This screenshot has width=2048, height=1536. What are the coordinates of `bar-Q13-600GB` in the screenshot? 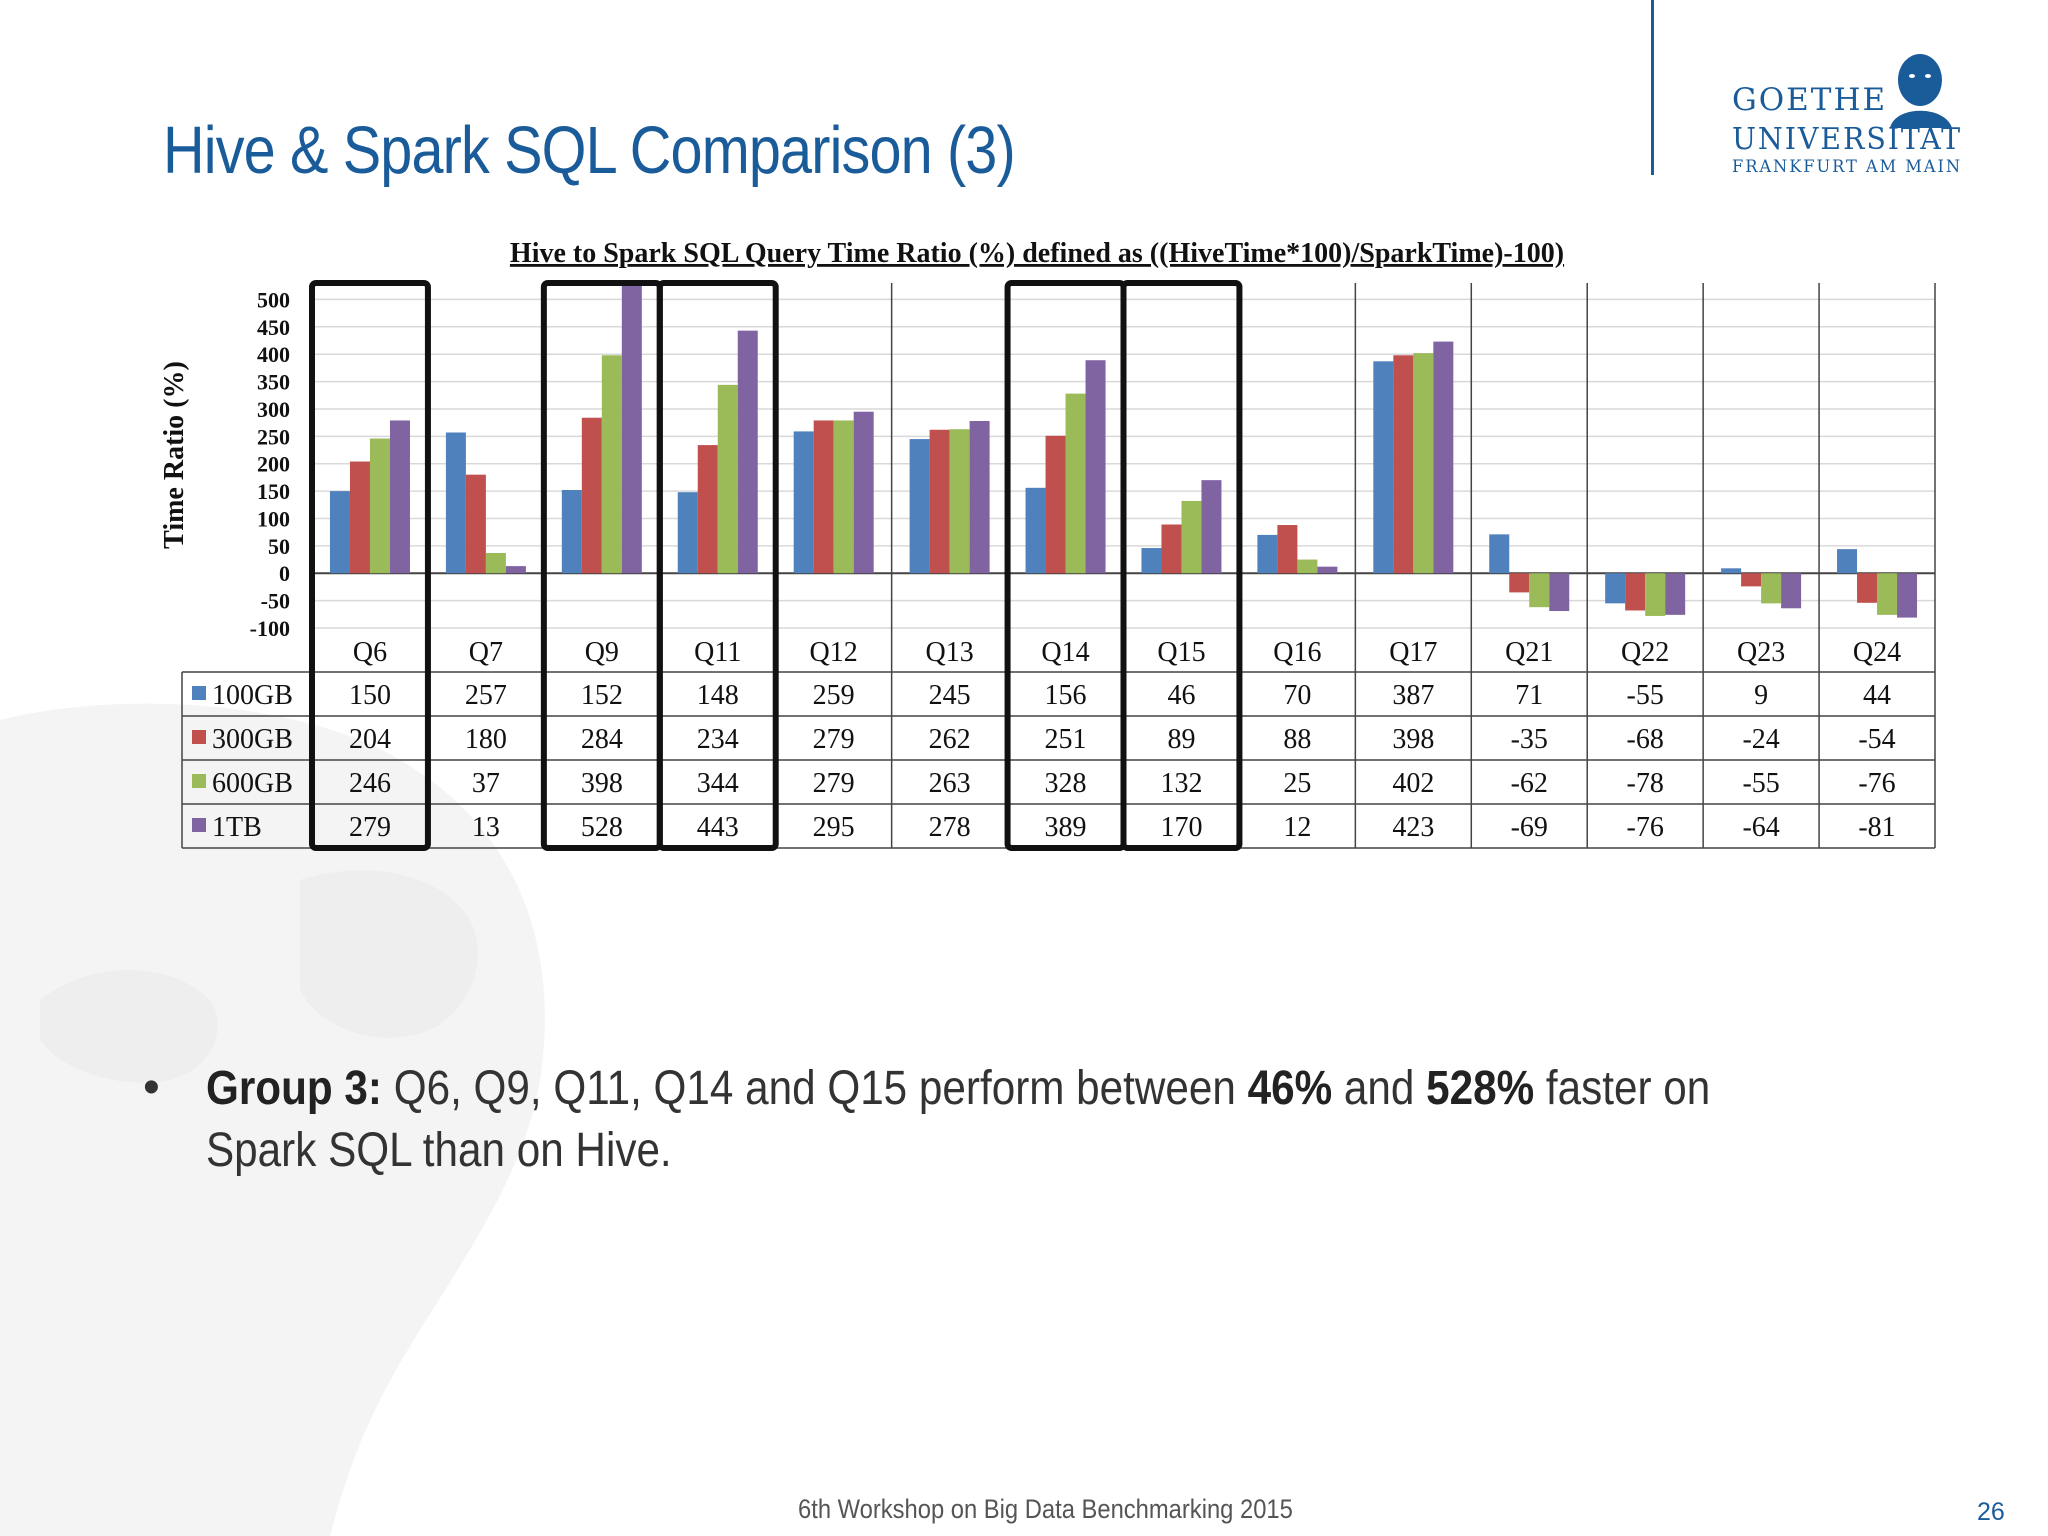 It's located at (959, 501).